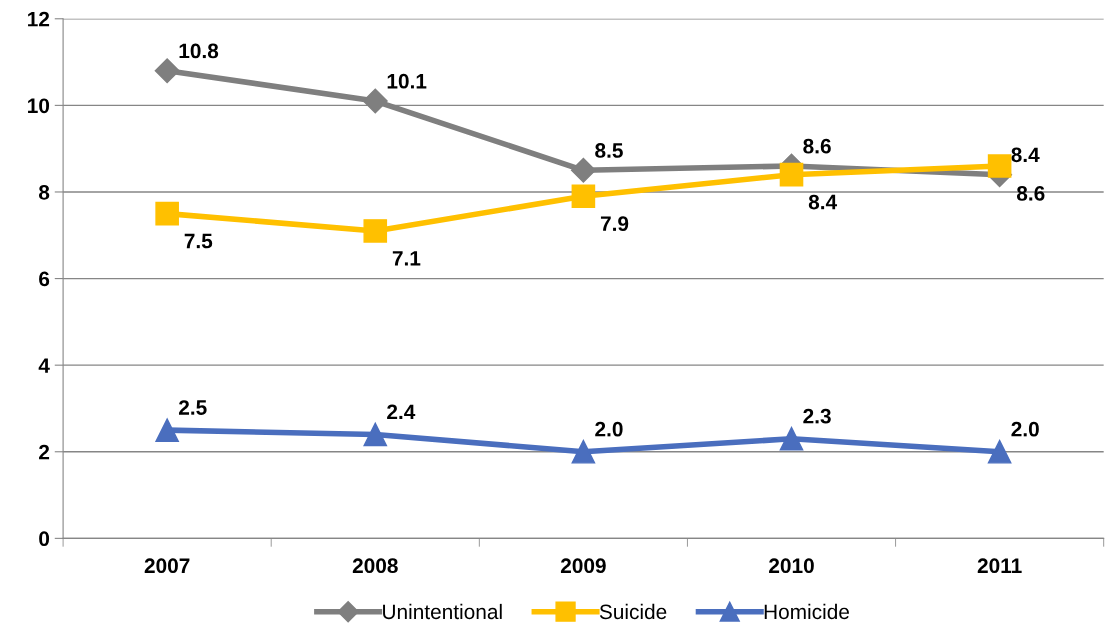 Image resolution: width=1107 pixels, height=626 pixels. What do you see at coordinates (167, 566) in the screenshot?
I see `x-tick-label: 2007` at bounding box center [167, 566].